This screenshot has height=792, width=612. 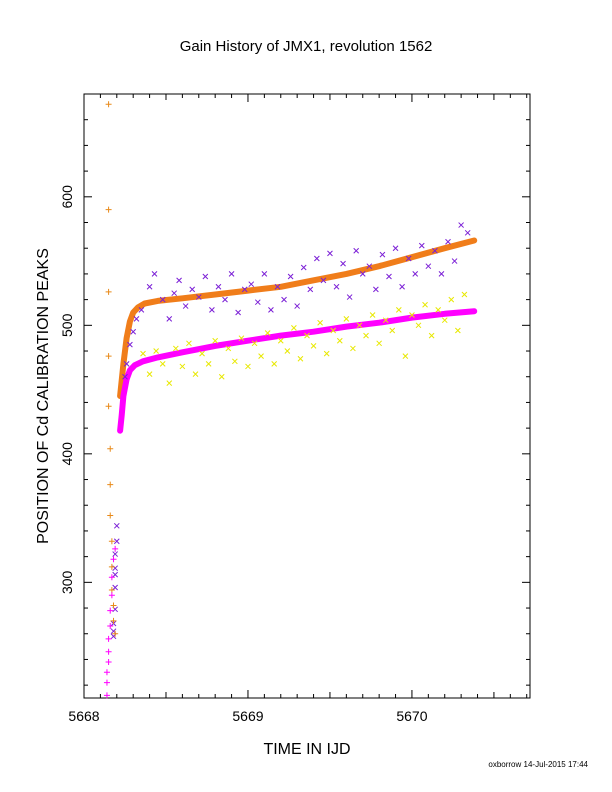 I want to click on x-tick-label: 5669, so click(x=247, y=716).